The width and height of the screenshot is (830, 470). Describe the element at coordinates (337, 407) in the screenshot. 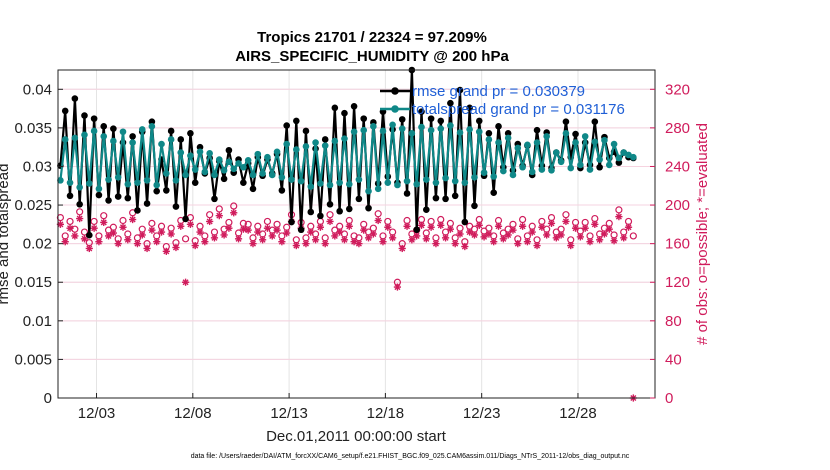

I see `x-axis-ticks: 12/03 12/08 12/13 12/18 12/23 12/28` at that location.